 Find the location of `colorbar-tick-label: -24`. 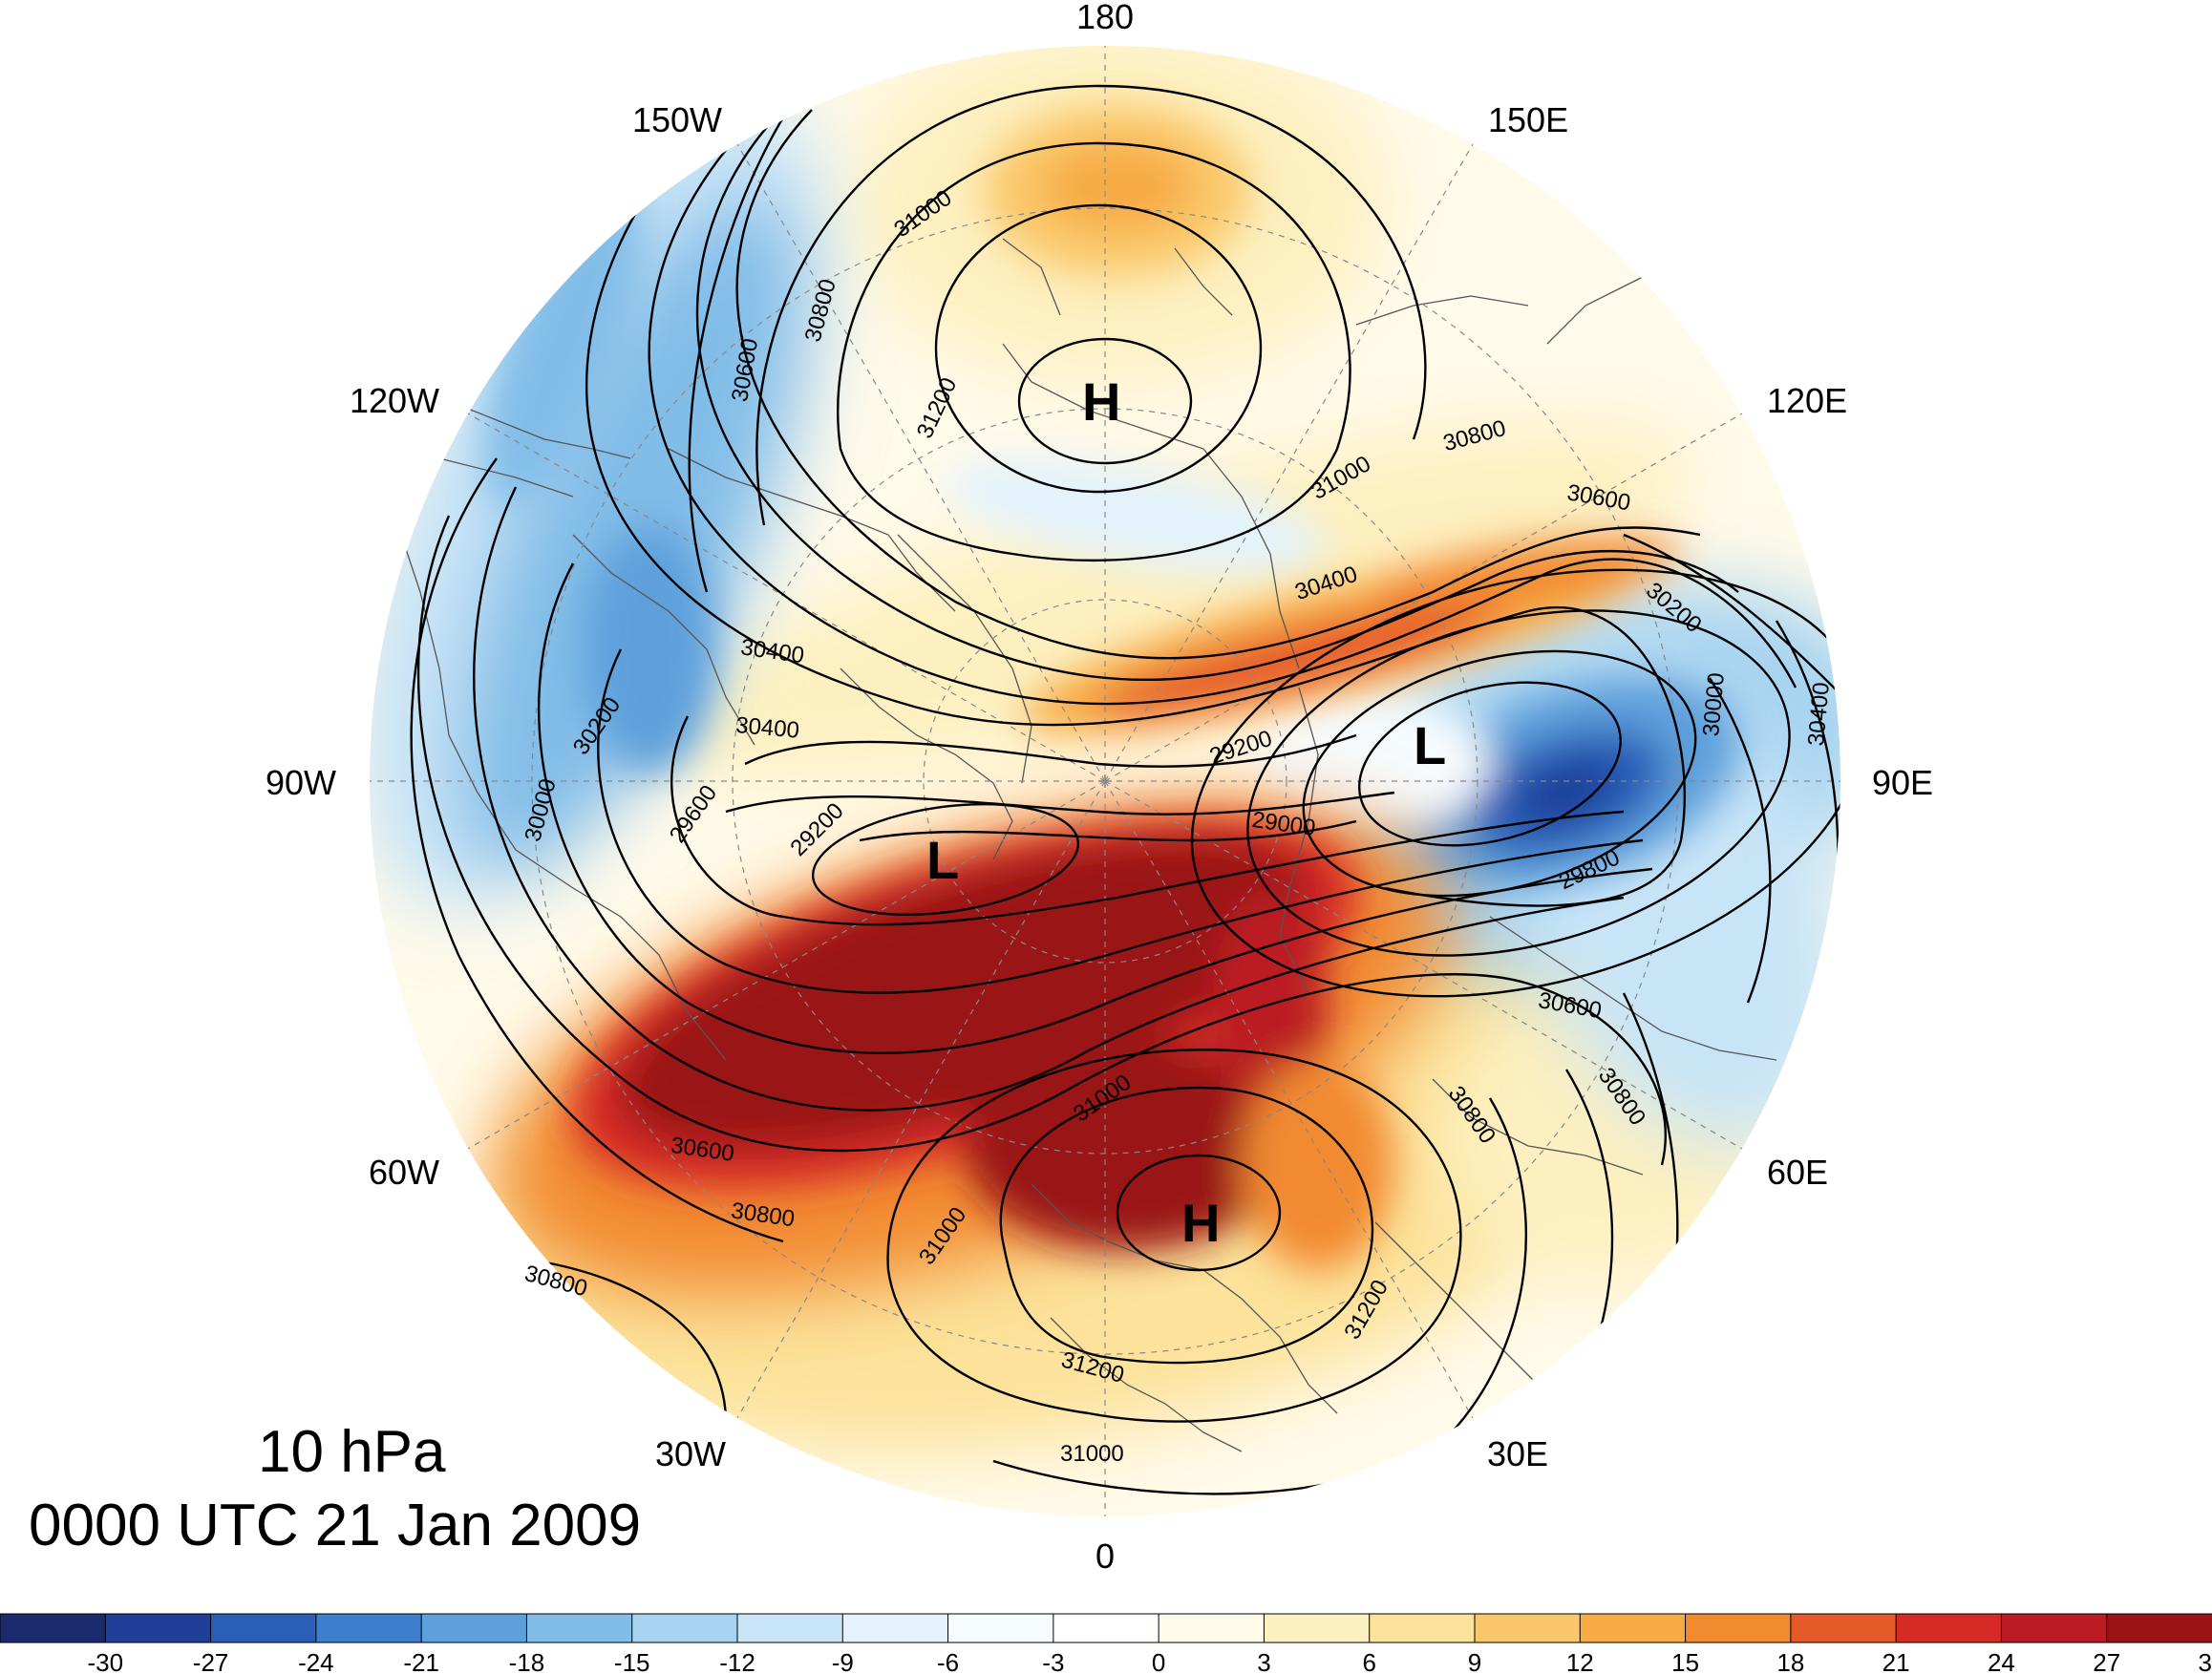

colorbar-tick-label: -24 is located at coordinates (316, 1661).